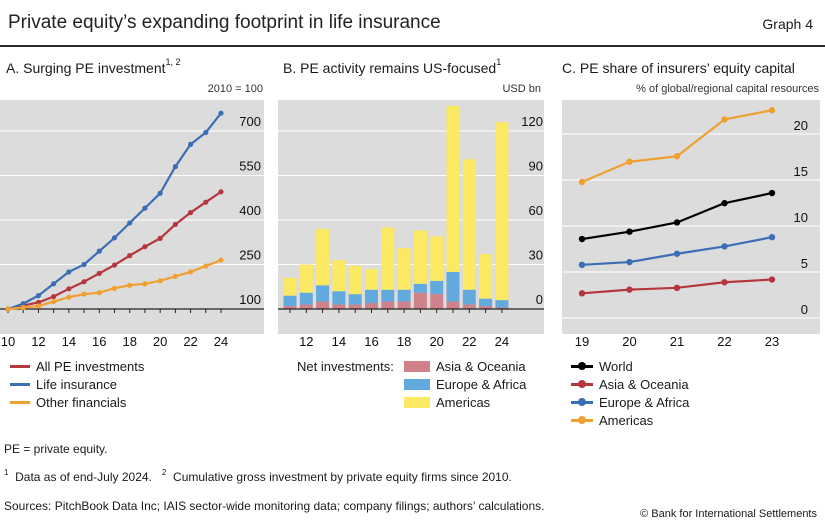  I want to click on panel-a-xtick-label: 12, so click(38, 341).